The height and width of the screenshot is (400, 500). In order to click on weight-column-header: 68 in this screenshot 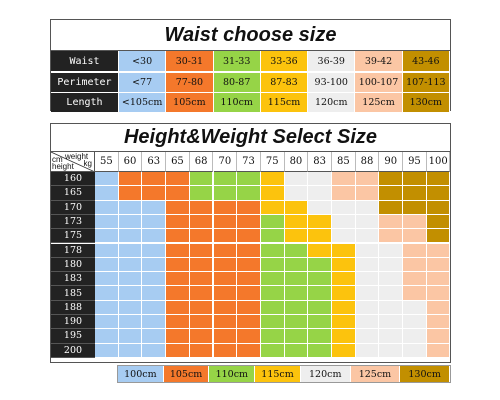, I will do `click(201, 162)`.